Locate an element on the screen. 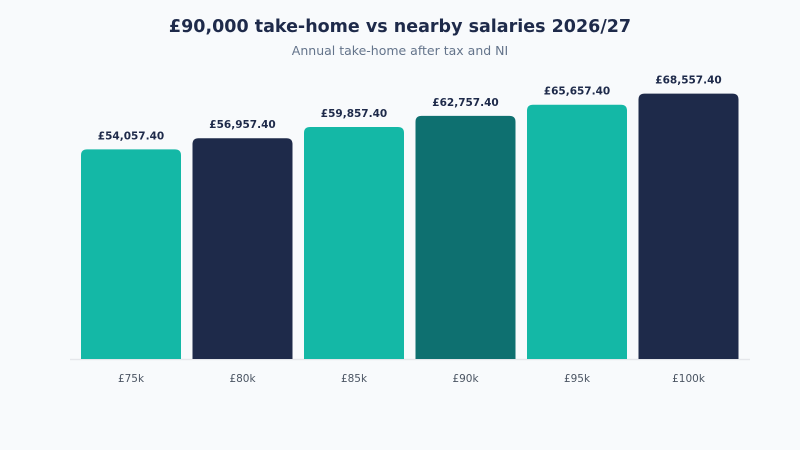  bar-value-label: £56,957.40 is located at coordinates (242, 125).